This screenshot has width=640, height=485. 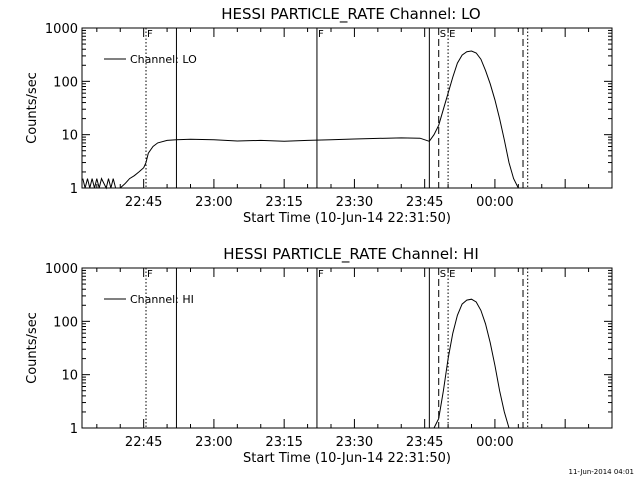 What do you see at coordinates (351, 254) in the screenshot?
I see `chart-title: HESSI PARTICLE_RATE Channel: HI` at bounding box center [351, 254].